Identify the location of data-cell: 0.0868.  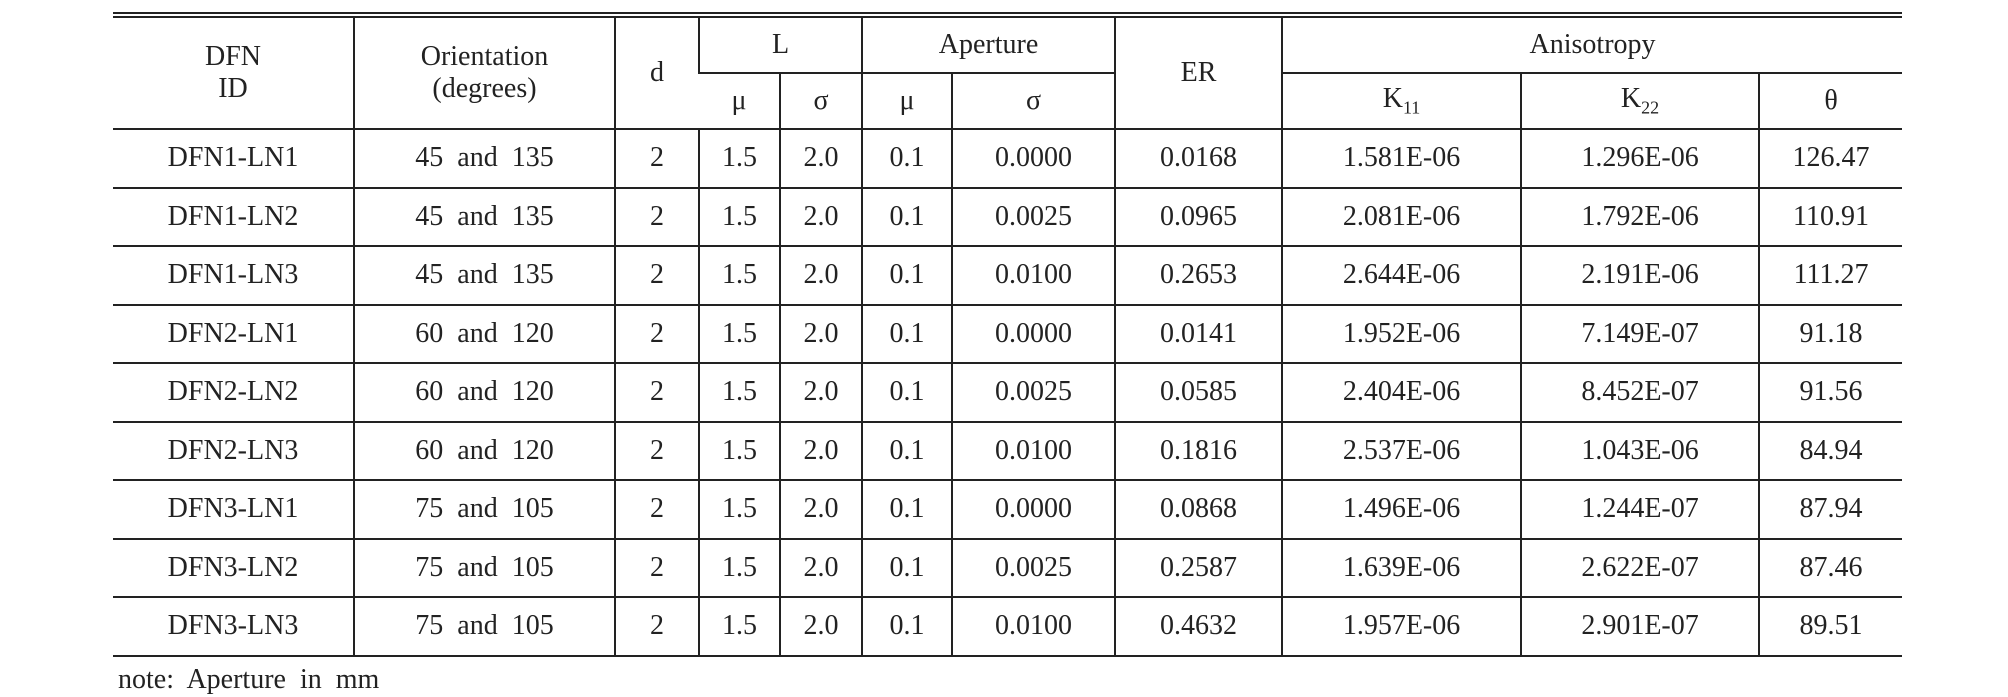
(1198, 510).